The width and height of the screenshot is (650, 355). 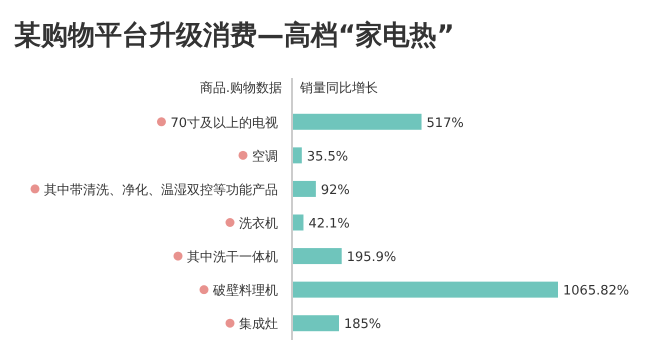 What do you see at coordinates (258, 324) in the screenshot?
I see `y-tick-label: 集成灶` at bounding box center [258, 324].